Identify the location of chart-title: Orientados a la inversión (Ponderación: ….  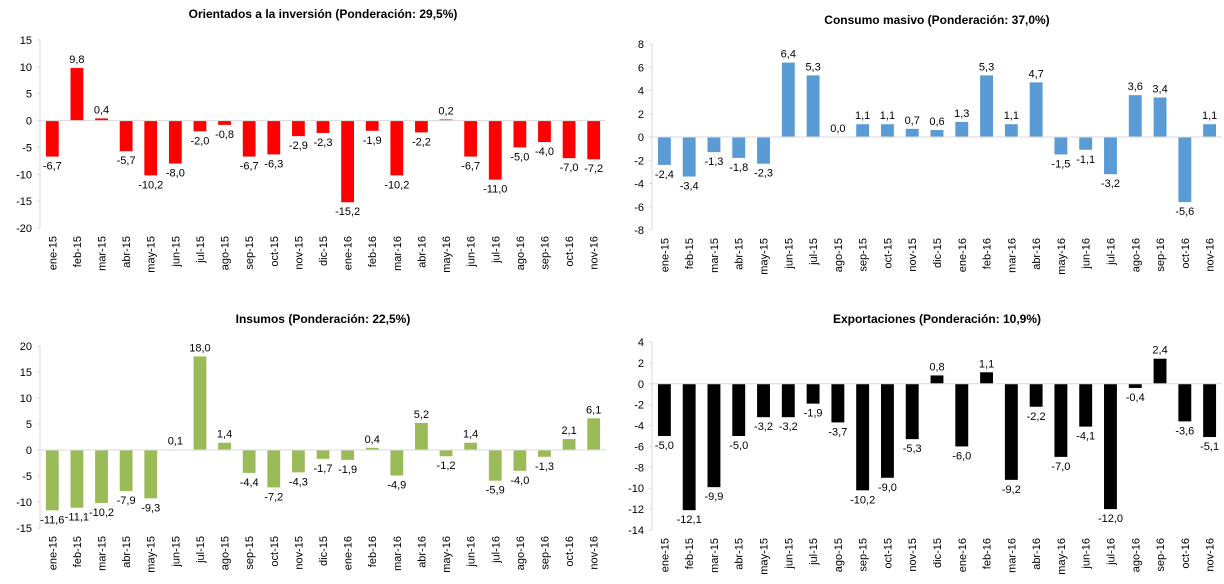
(323, 14).